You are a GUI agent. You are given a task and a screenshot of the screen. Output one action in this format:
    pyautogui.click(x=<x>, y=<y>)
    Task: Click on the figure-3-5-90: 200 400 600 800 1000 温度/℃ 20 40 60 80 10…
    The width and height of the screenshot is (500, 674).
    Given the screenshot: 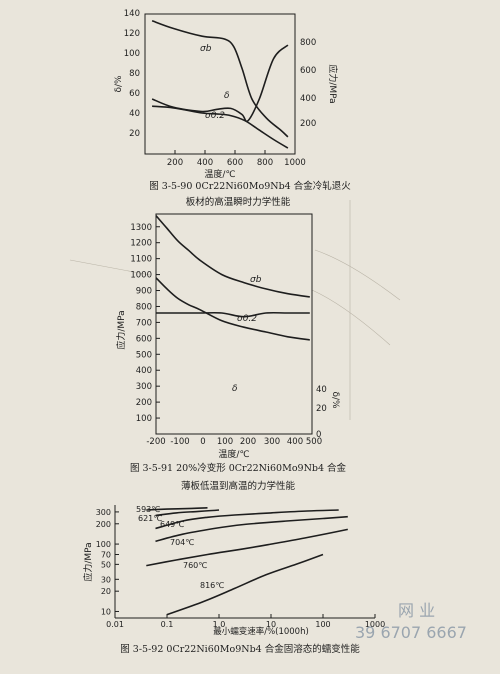 What is the action you would take?
    pyautogui.click(x=232, y=108)
    